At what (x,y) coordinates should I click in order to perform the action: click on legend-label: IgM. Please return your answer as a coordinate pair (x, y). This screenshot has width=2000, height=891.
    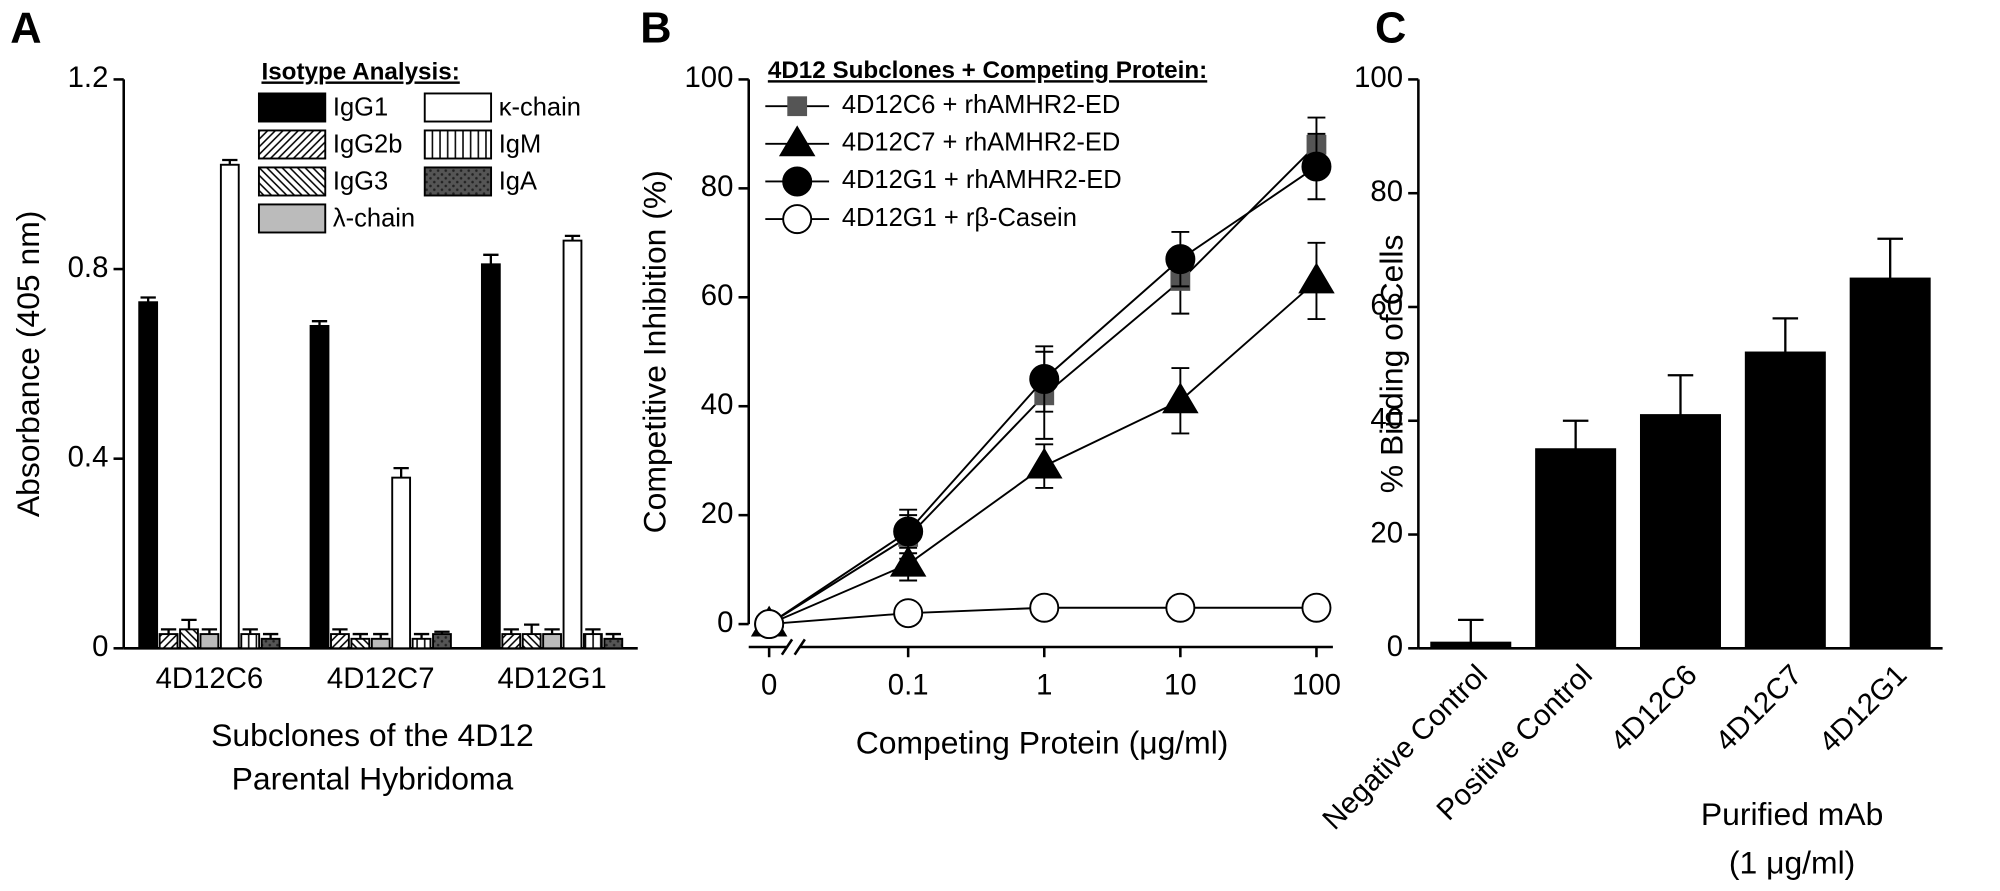
    Looking at the image, I should click on (520, 144).